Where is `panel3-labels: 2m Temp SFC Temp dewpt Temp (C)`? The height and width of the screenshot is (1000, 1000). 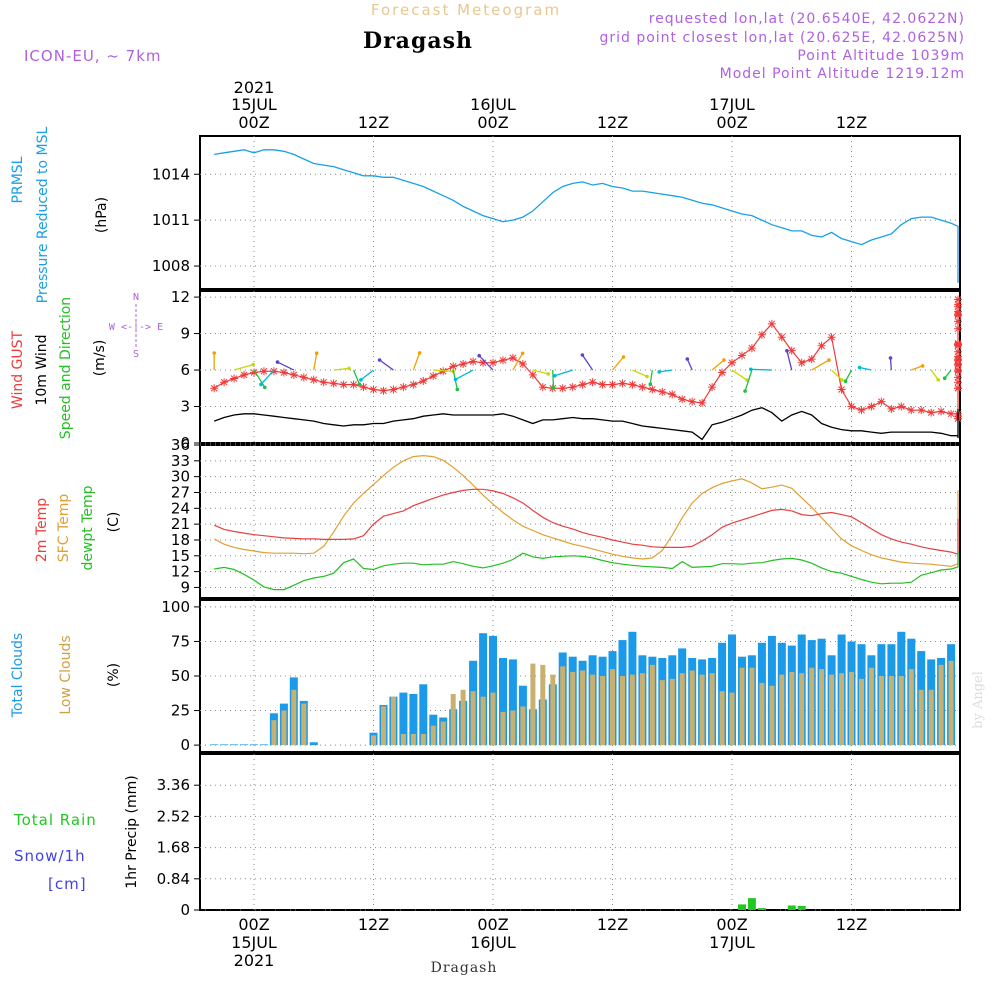
panel3-labels: 2m Temp SFC Temp dewpt Temp (C) is located at coordinates (78, 527).